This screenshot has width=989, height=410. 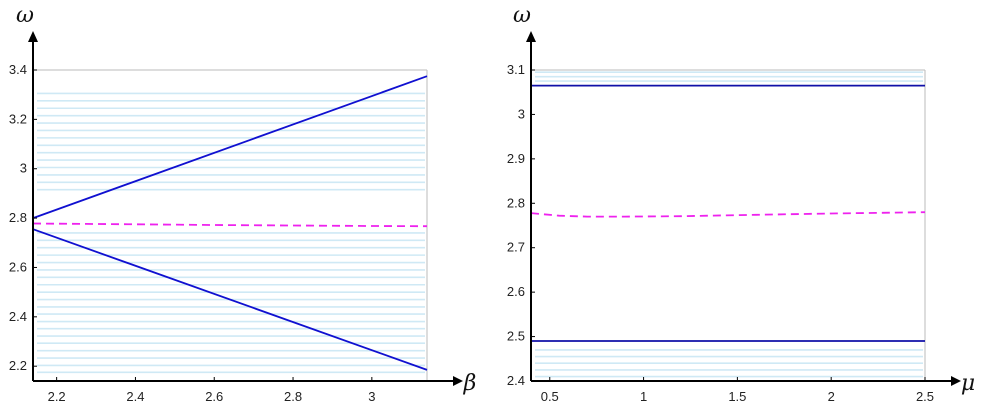 What do you see at coordinates (214, 396) in the screenshot?
I see `x-tick-label: 2.6` at bounding box center [214, 396].